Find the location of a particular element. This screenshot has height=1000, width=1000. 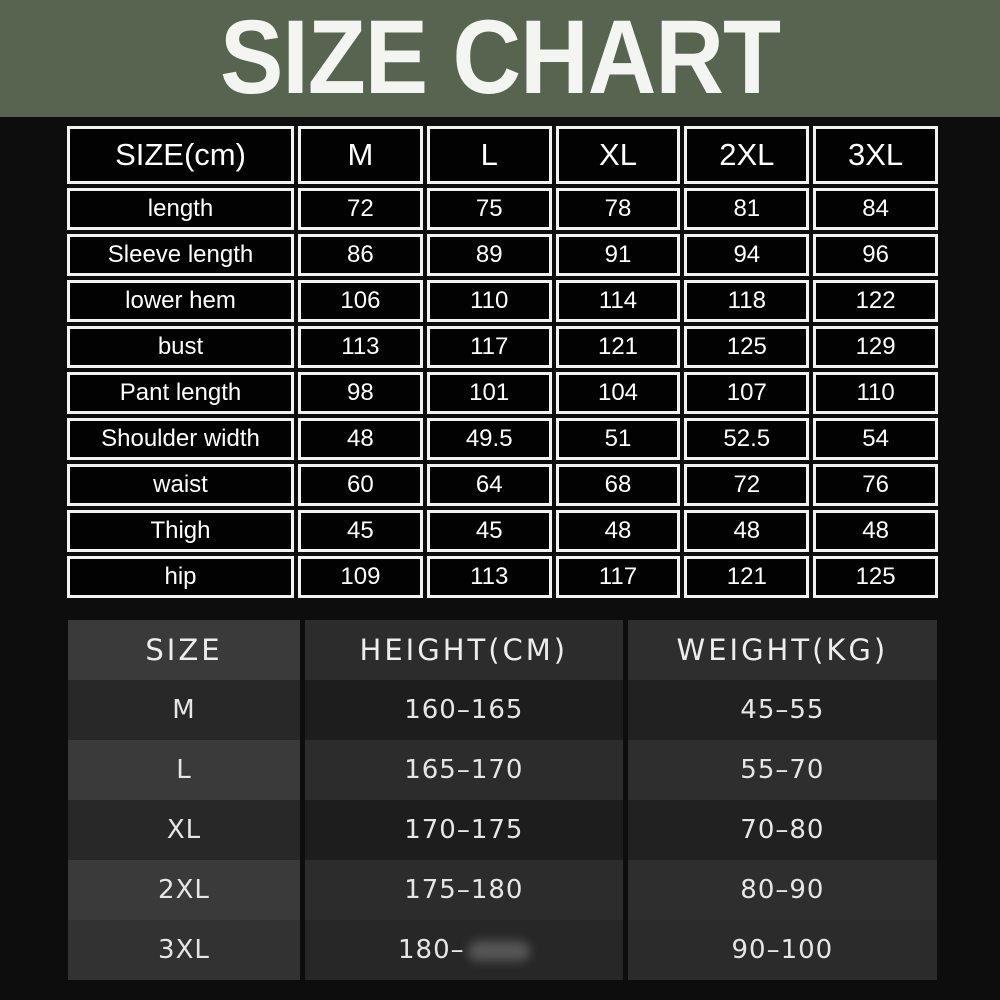

measurement-value-cell: 76 is located at coordinates (875, 485).